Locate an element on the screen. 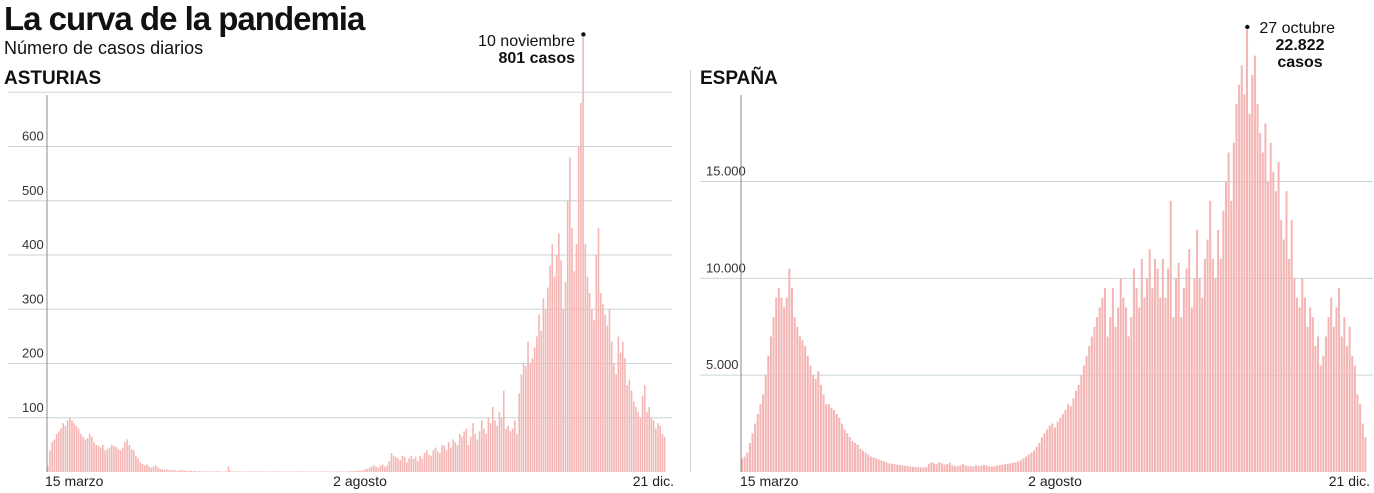  espana-peak-date: 27 octubre is located at coordinates (1297, 28).